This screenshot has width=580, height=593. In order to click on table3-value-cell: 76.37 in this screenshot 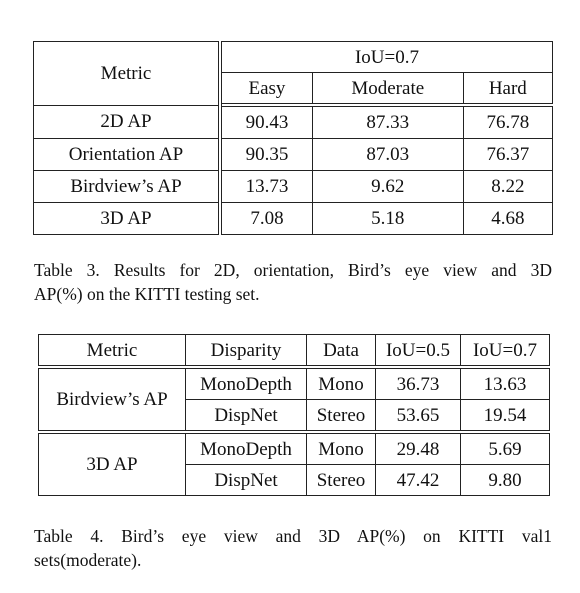, I will do `click(508, 154)`.